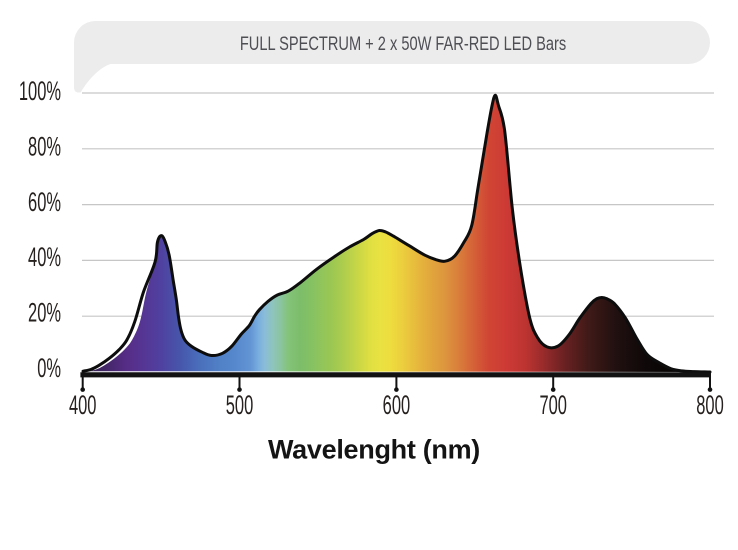  What do you see at coordinates (403, 43) in the screenshot?
I see `svg-text:FULL SPECTRUM + 2 x 50W FAR-RE: FULL SPECTRUM + 2 x 50W FAR-RED LED Bars` at bounding box center [403, 43].